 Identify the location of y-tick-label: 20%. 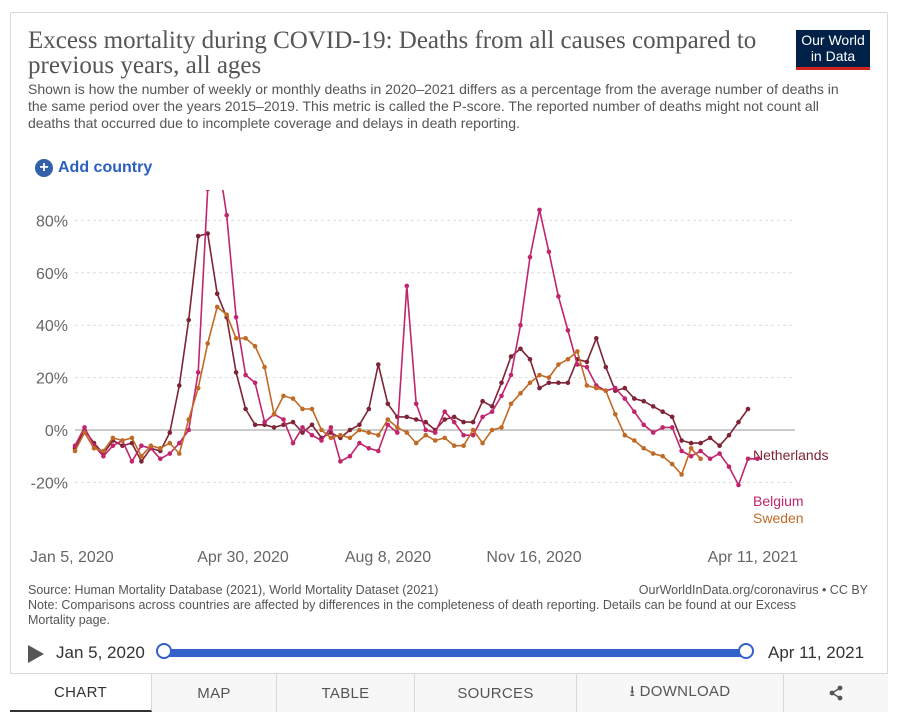
(52, 379).